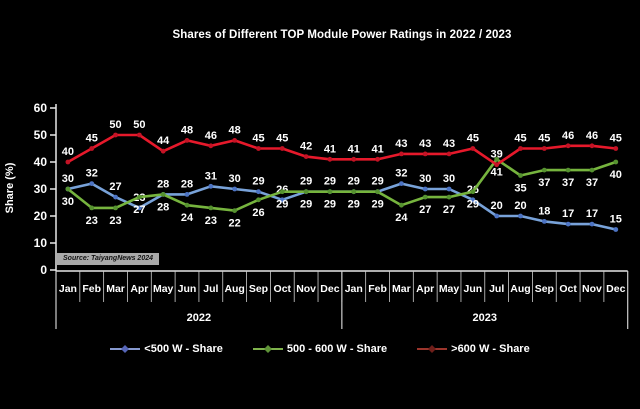 This screenshot has width=640, height=409. Describe the element at coordinates (139, 125) in the screenshot. I see `data-label: 50` at that location.